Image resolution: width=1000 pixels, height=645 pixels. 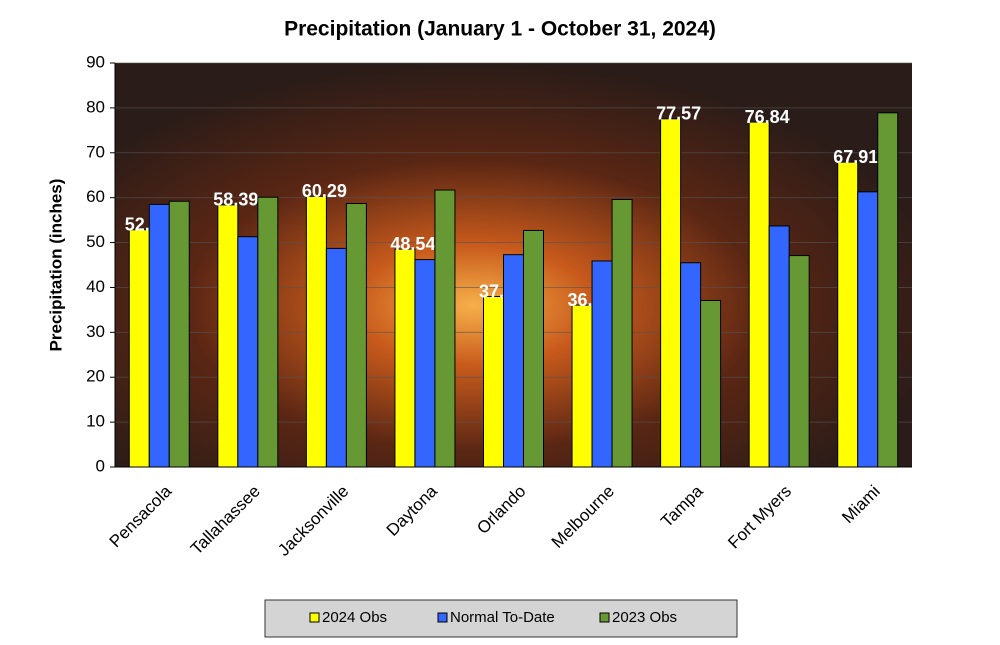 I want to click on data-label: 67.91, so click(x=855, y=157).